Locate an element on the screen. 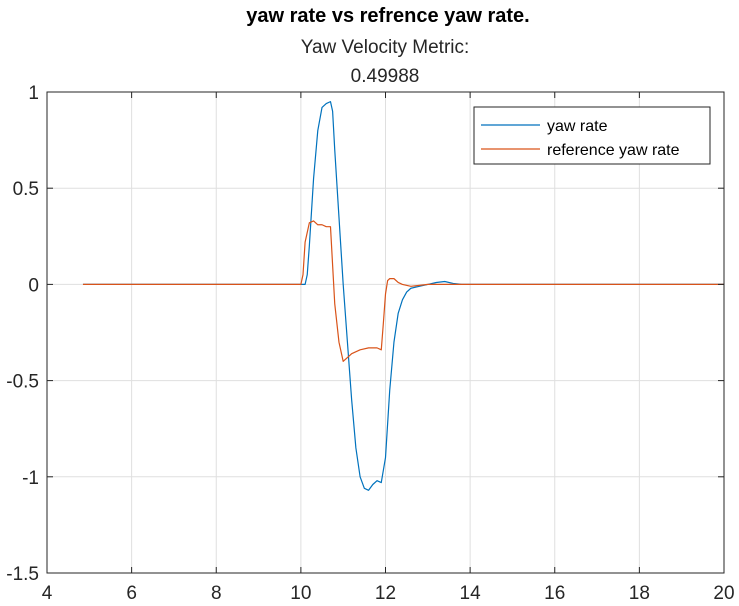 This screenshot has height=606, width=739. x-tick-label: 14 is located at coordinates (471, 593).